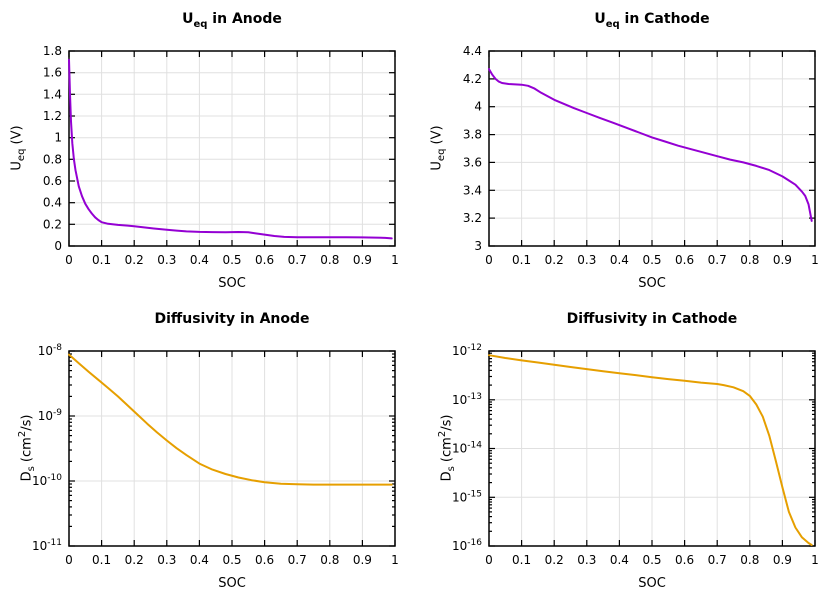 The width and height of the screenshot is (840, 600). What do you see at coordinates (478, 246) in the screenshot?
I see `svg-text: 3` at bounding box center [478, 246].